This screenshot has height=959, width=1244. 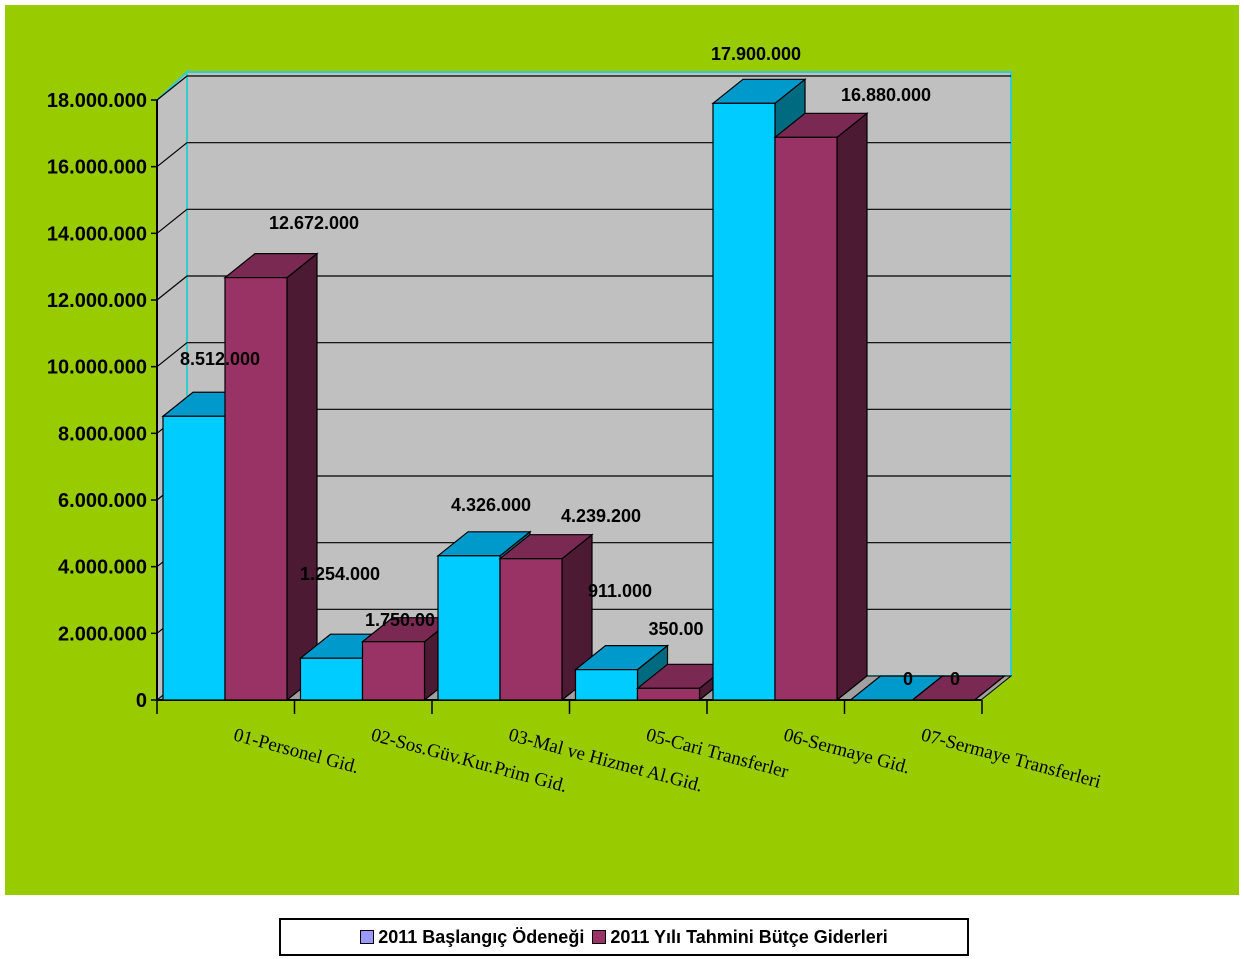 What do you see at coordinates (531, 629) in the screenshot?
I see `bar-2-3-front` at bounding box center [531, 629].